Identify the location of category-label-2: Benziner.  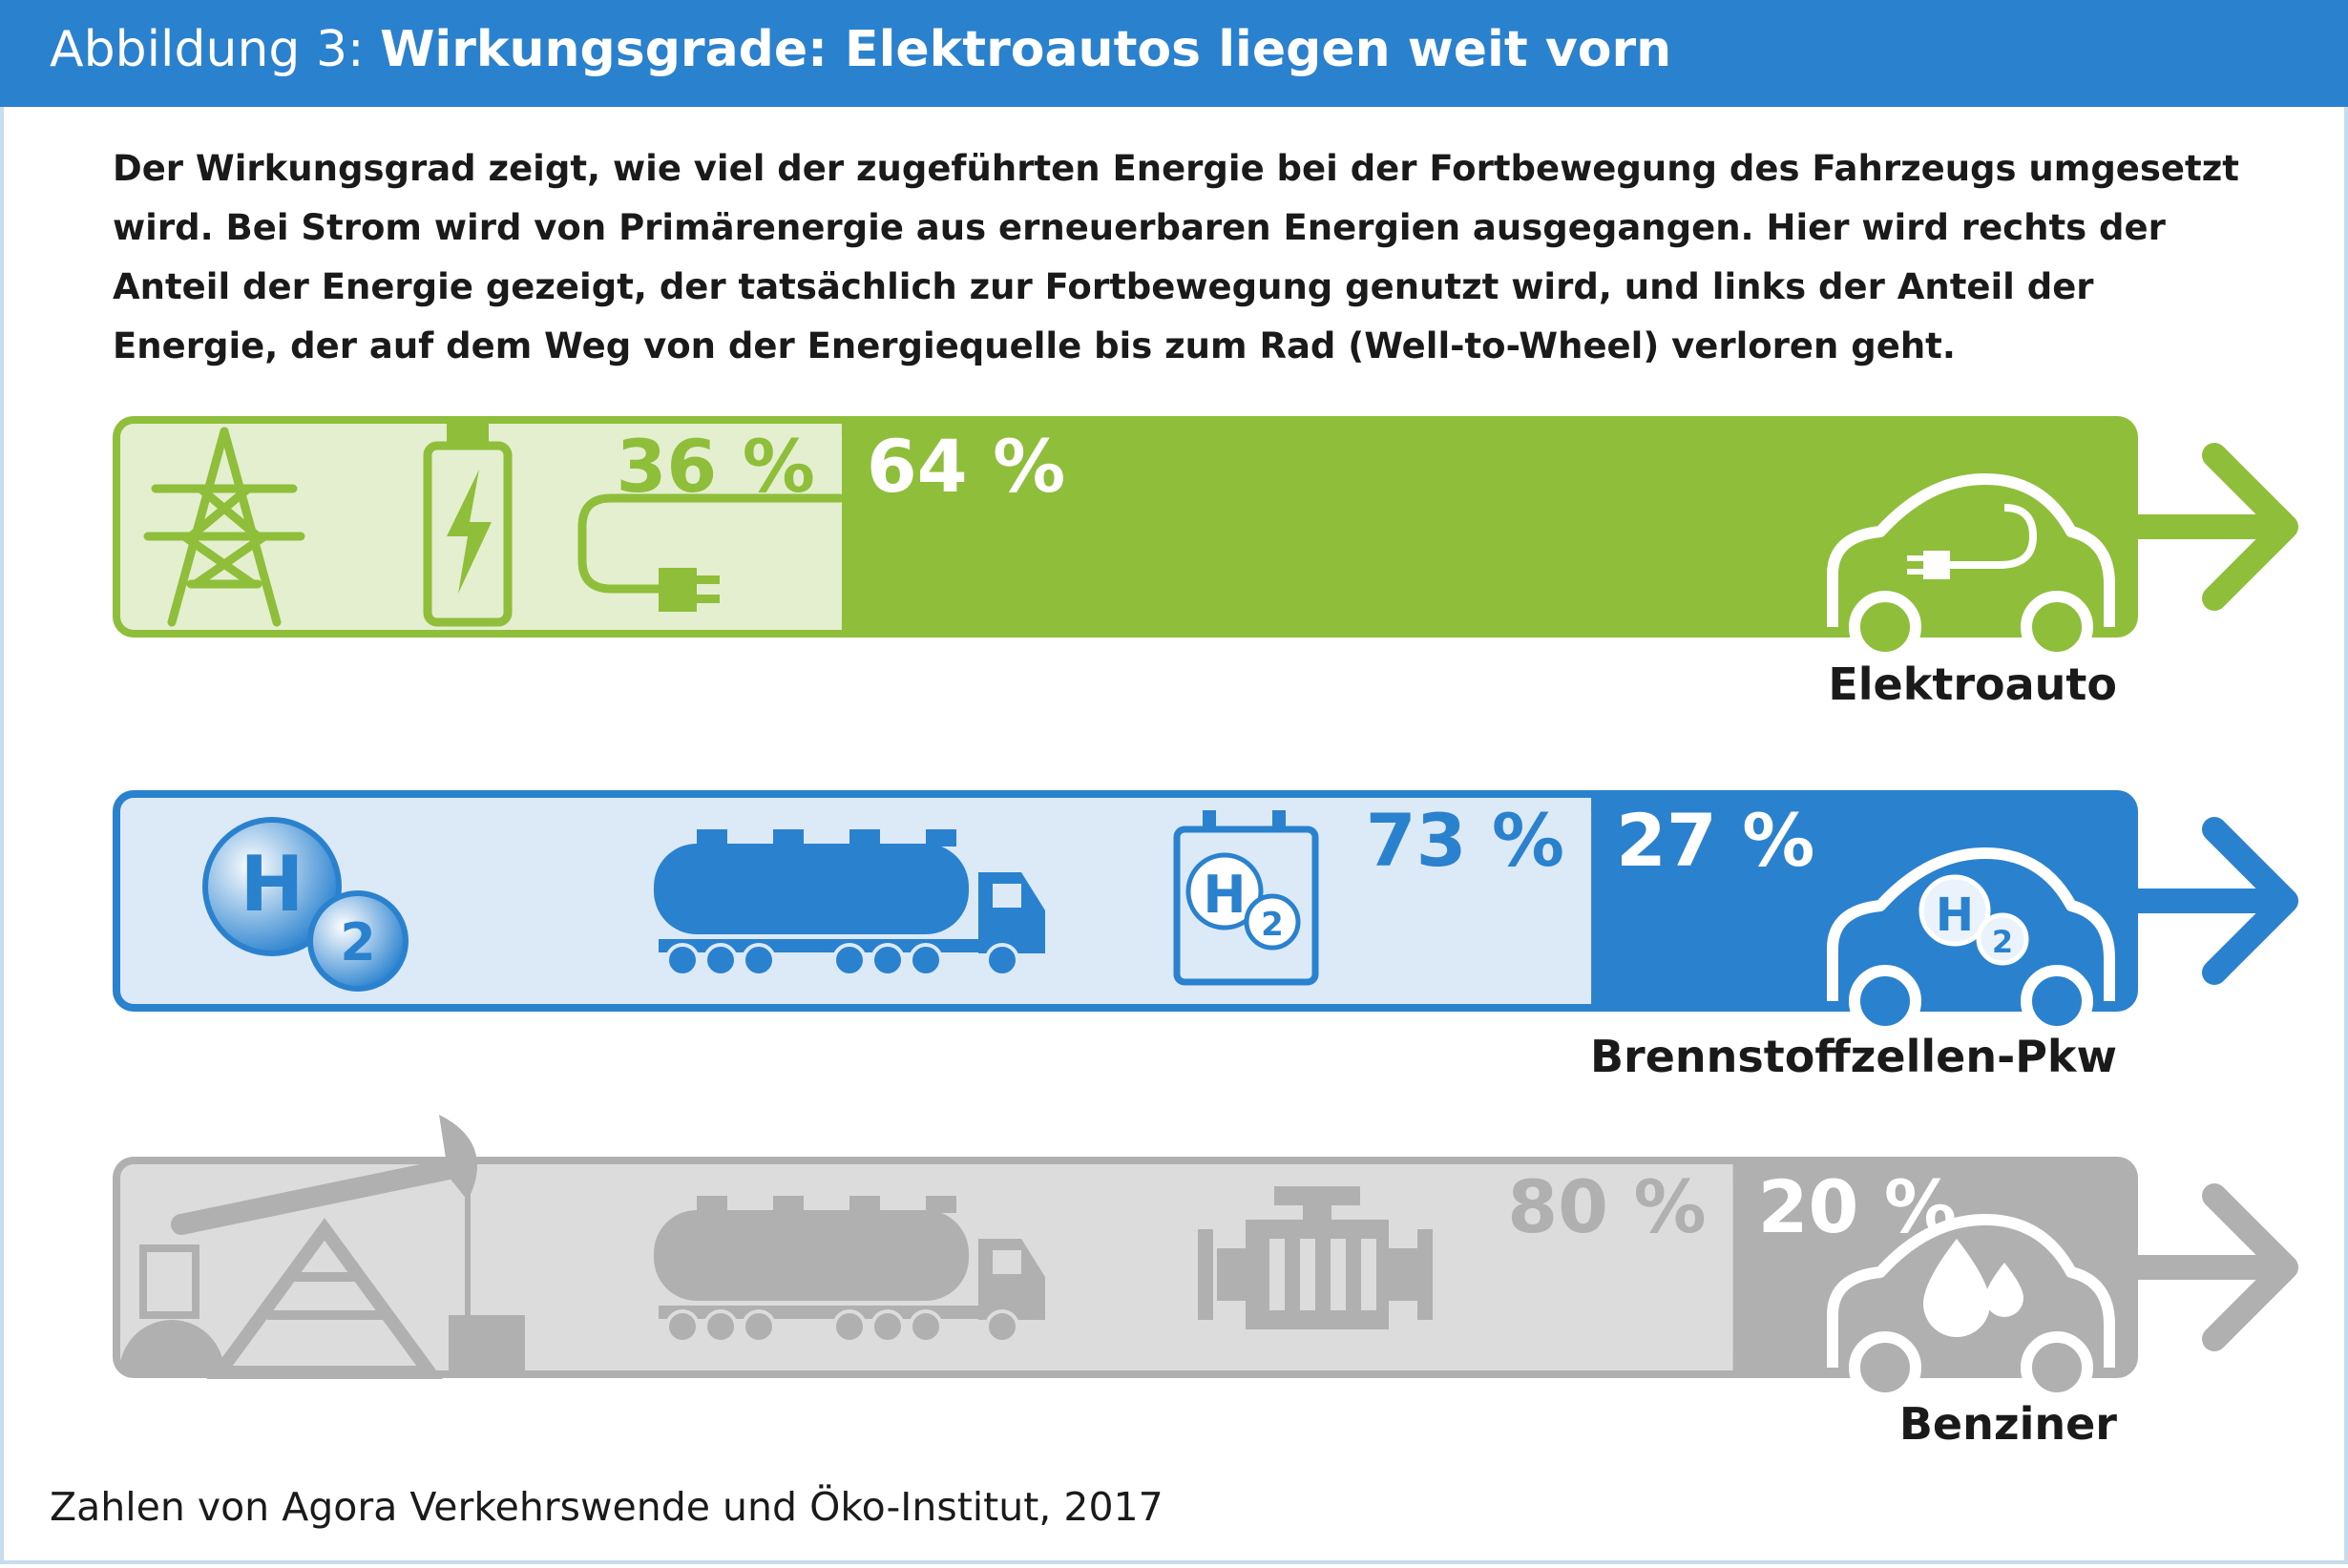
(2007, 1424).